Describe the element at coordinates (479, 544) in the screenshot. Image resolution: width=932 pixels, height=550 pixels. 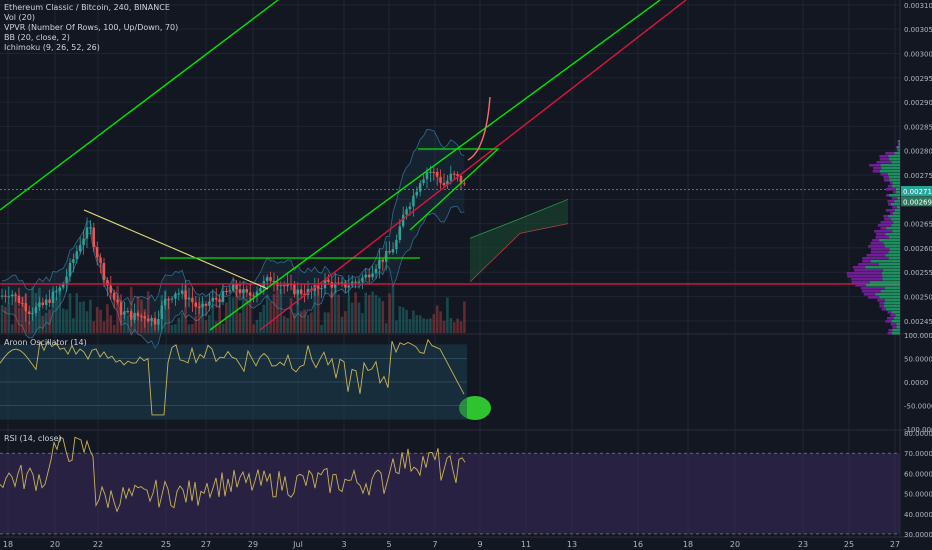
I see `x-tick-label: 9` at that location.